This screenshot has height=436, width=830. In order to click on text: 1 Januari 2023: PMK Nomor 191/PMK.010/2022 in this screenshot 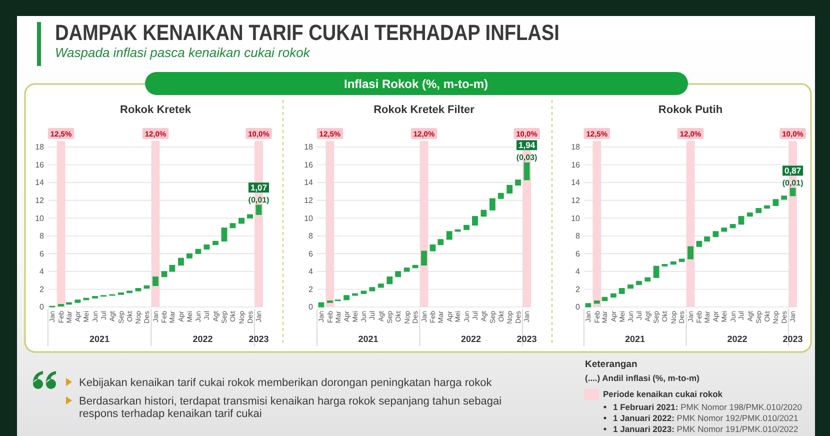, I will do `click(705, 429)`.